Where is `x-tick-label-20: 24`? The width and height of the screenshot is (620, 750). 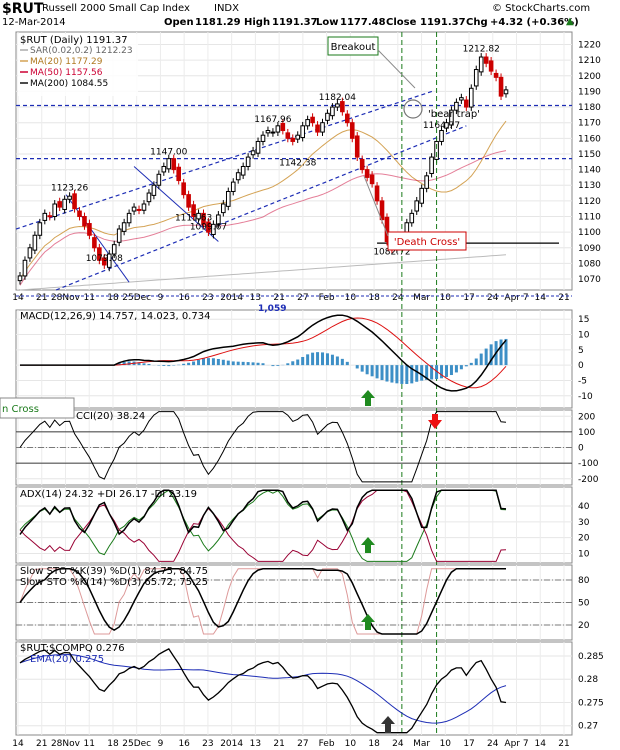 x-tick-label-20: 24 is located at coordinates (493, 744).